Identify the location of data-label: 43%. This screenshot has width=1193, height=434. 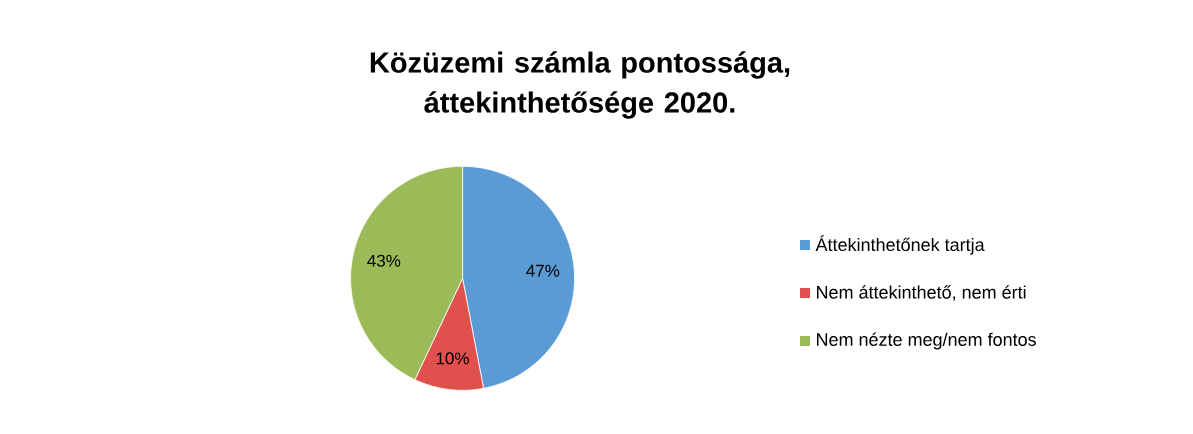
(384, 260).